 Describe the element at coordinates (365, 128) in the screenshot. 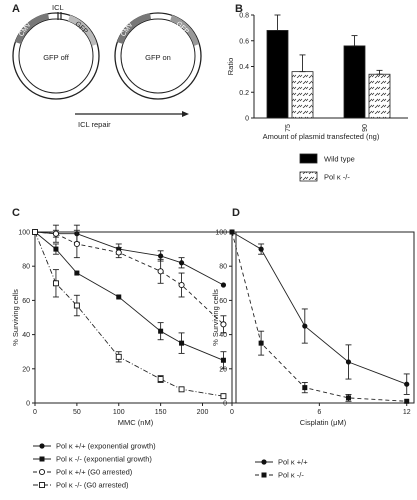

I see `x-tick-label: 90` at that location.